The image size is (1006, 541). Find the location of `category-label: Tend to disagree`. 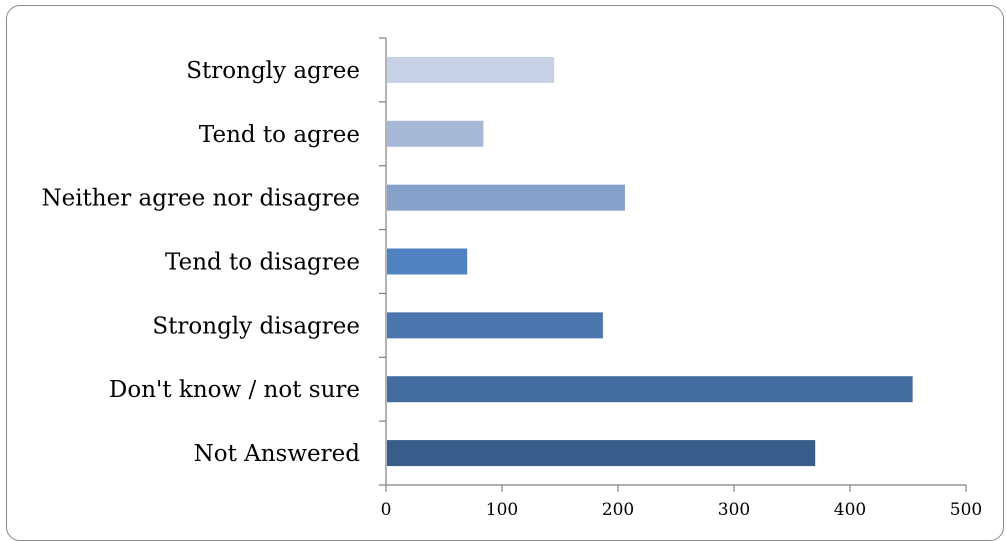

category-label: Tend to disagree is located at coordinates (262, 263).